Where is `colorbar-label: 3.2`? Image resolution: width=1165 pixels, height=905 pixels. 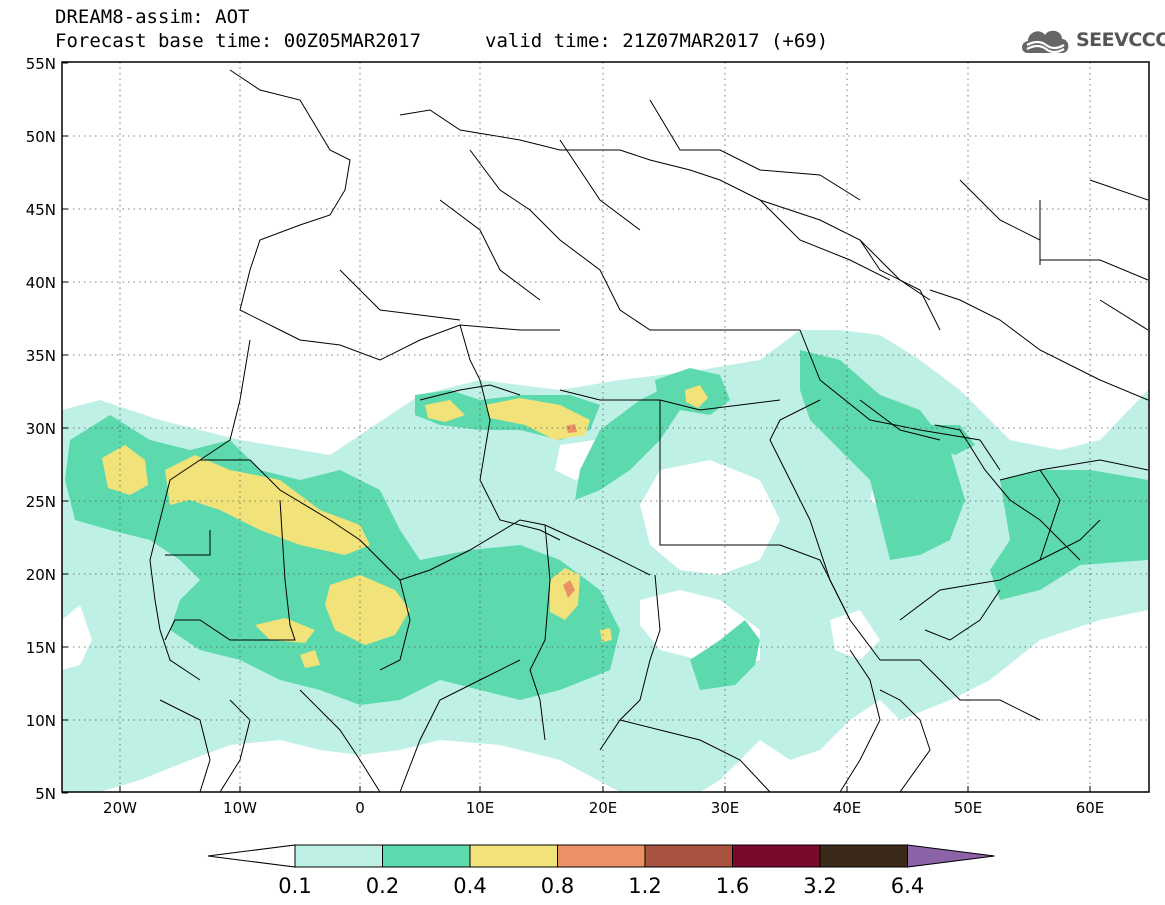 colorbar-label: 3.2 is located at coordinates (819, 886).